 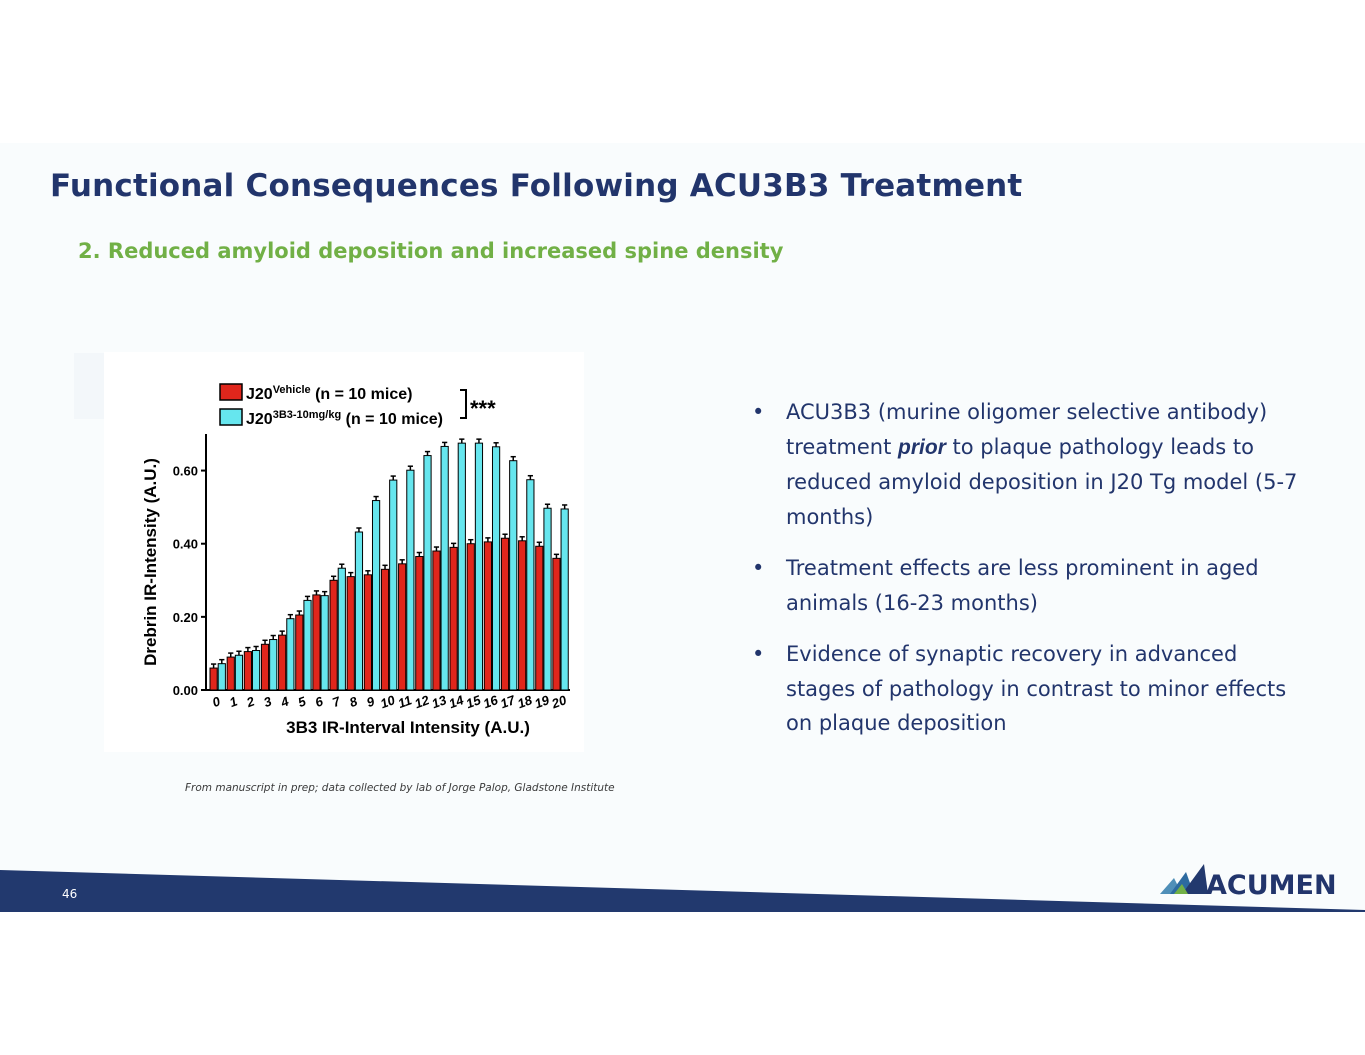 What do you see at coordinates (353, 701) in the screenshot?
I see `x-tick-label: 8` at bounding box center [353, 701].